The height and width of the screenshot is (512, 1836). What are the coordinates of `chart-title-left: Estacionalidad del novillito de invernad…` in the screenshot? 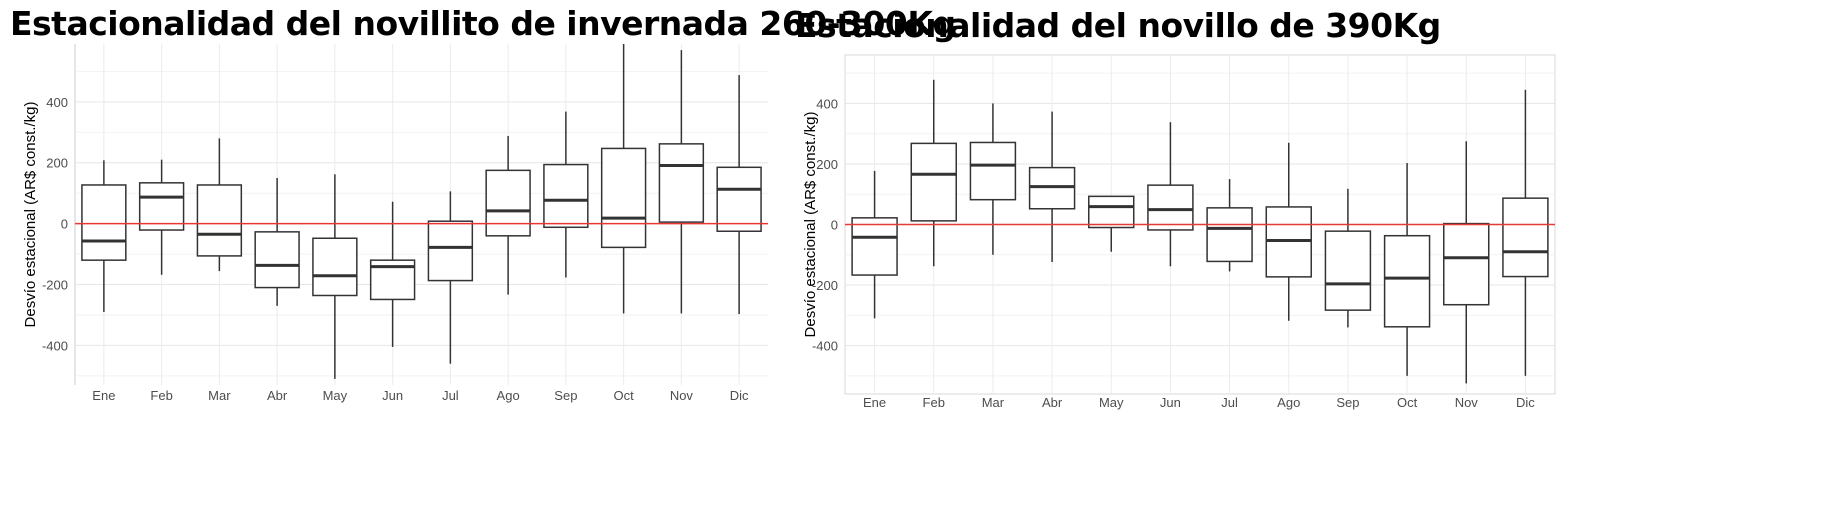 It's located at (483, 23).